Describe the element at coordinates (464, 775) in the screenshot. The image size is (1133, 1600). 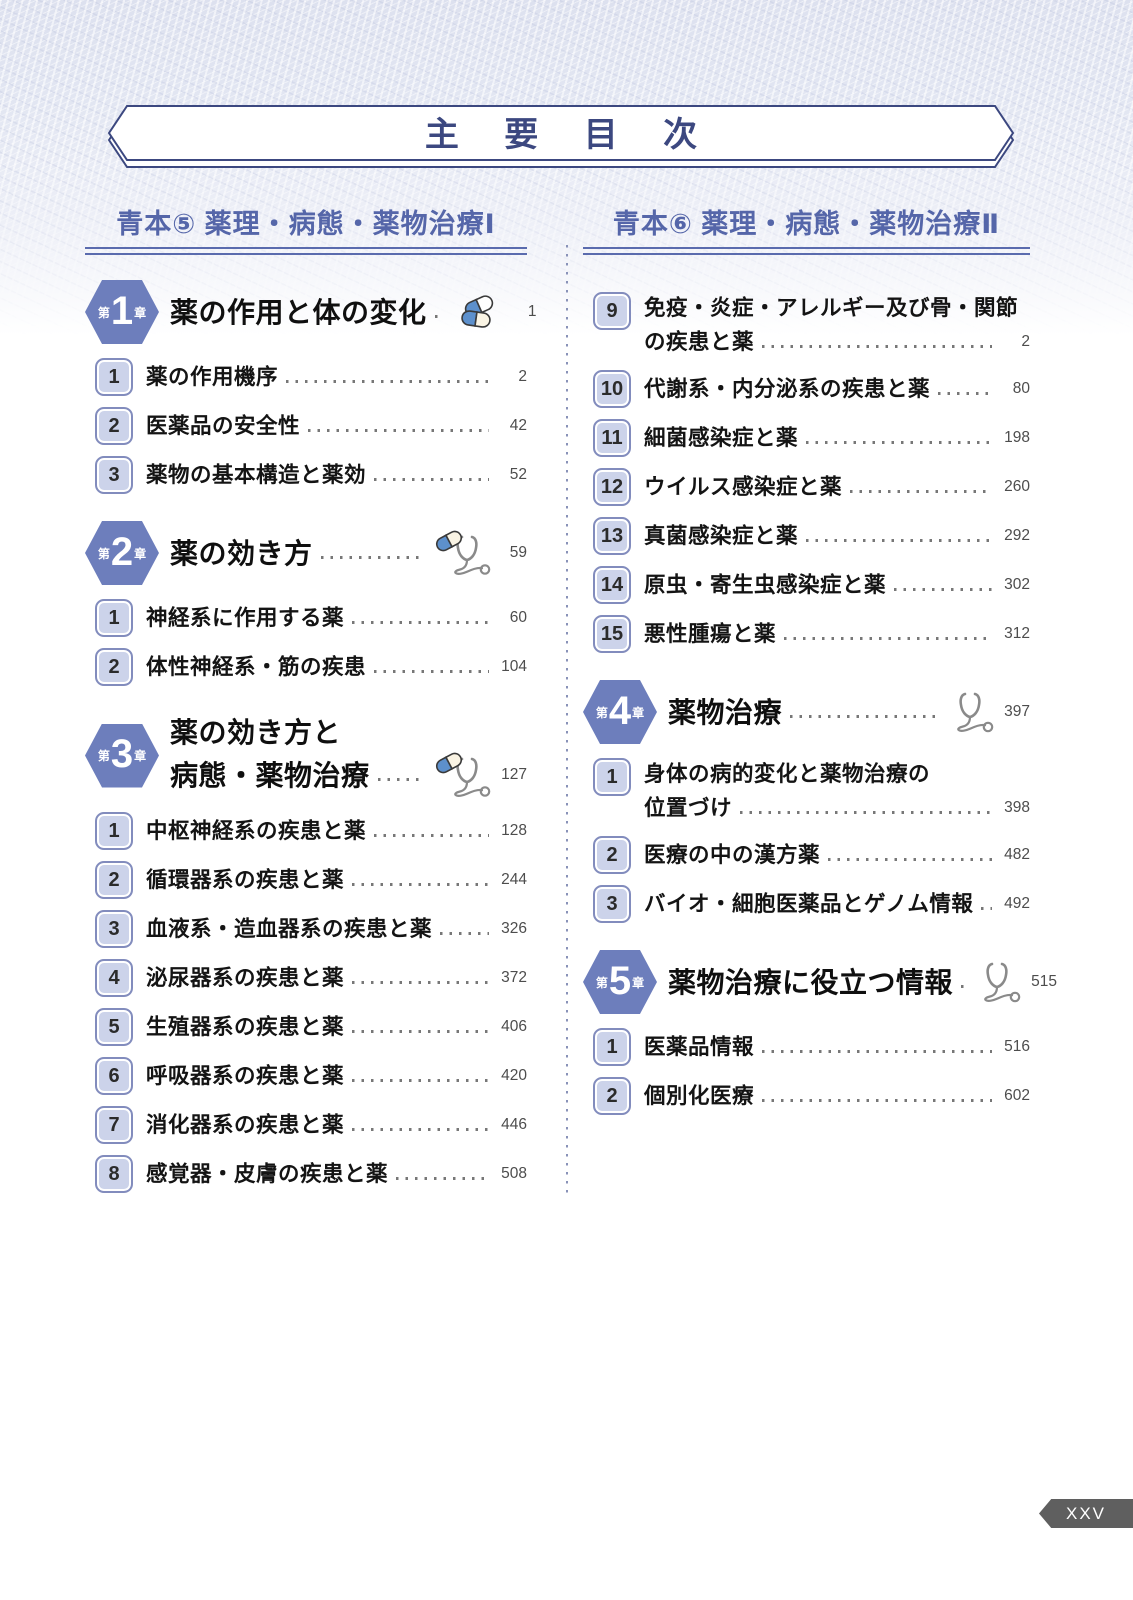
I see `capsule-stethoscope-icon` at that location.